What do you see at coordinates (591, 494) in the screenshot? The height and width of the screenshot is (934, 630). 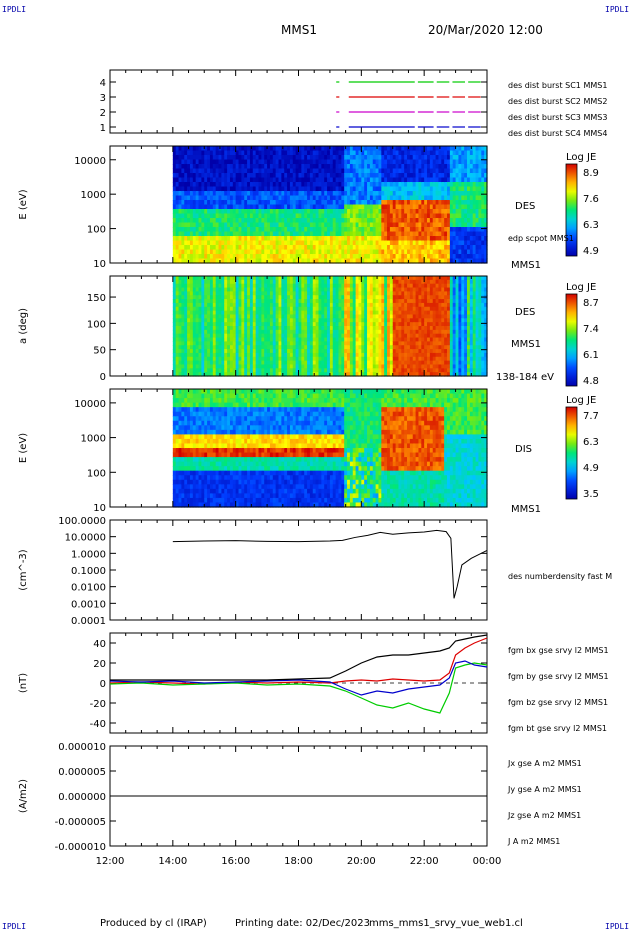 I see `dis_energy-colorbar-tick: 3.5` at bounding box center [591, 494].